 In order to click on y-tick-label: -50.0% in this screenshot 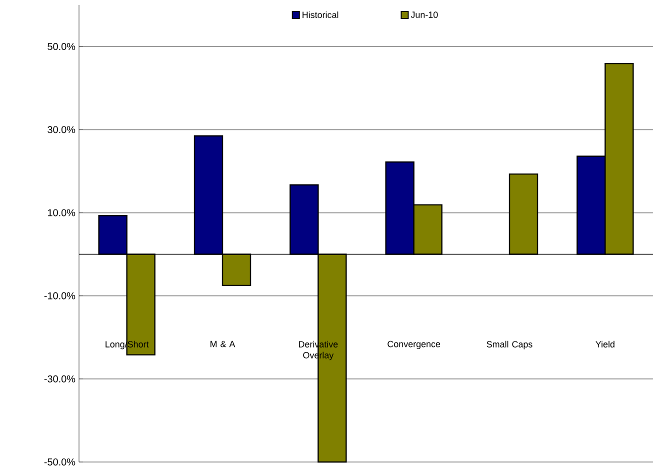, I will do `click(60, 462)`.